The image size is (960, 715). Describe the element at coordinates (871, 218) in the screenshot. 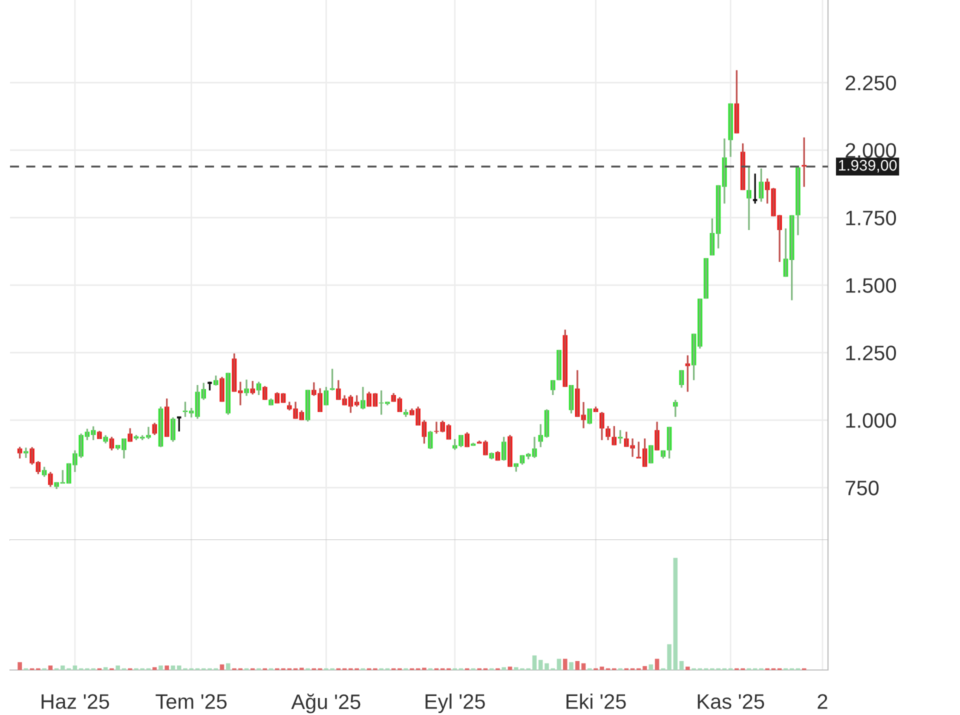

I see `y-tick-label: 1.750` at that location.